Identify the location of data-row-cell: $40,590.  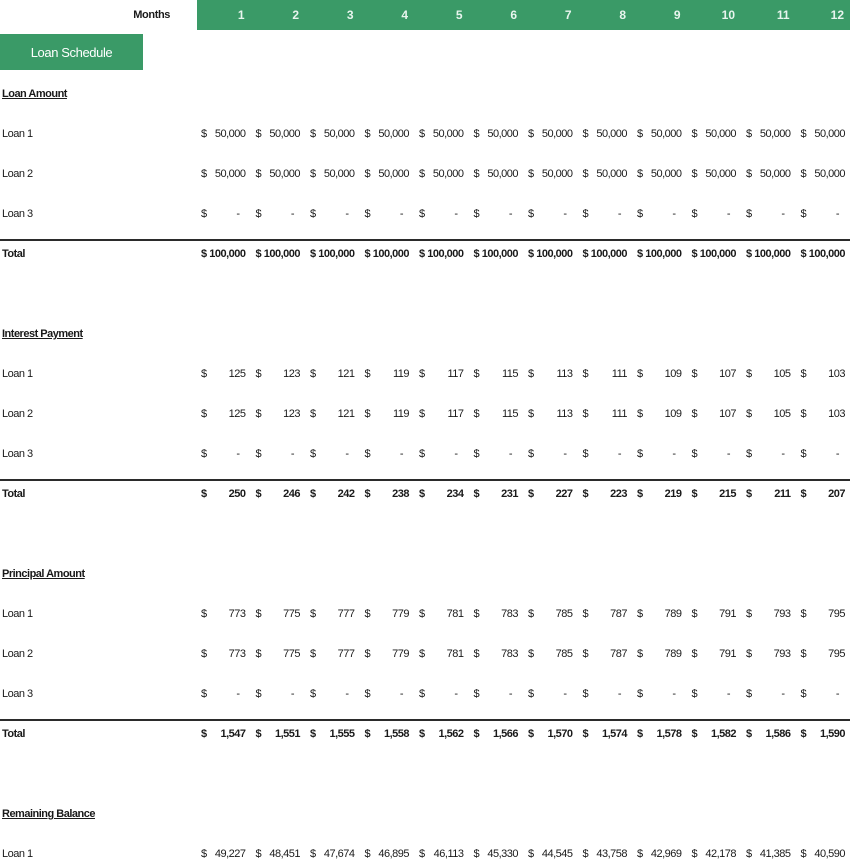
(825, 856).